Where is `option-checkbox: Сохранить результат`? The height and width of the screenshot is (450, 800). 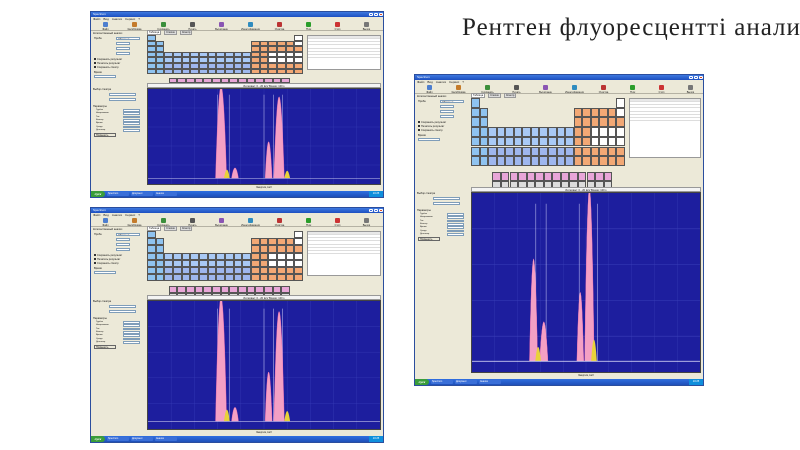
option-checkbox: Сохранить результат is located at coordinates (108, 255).